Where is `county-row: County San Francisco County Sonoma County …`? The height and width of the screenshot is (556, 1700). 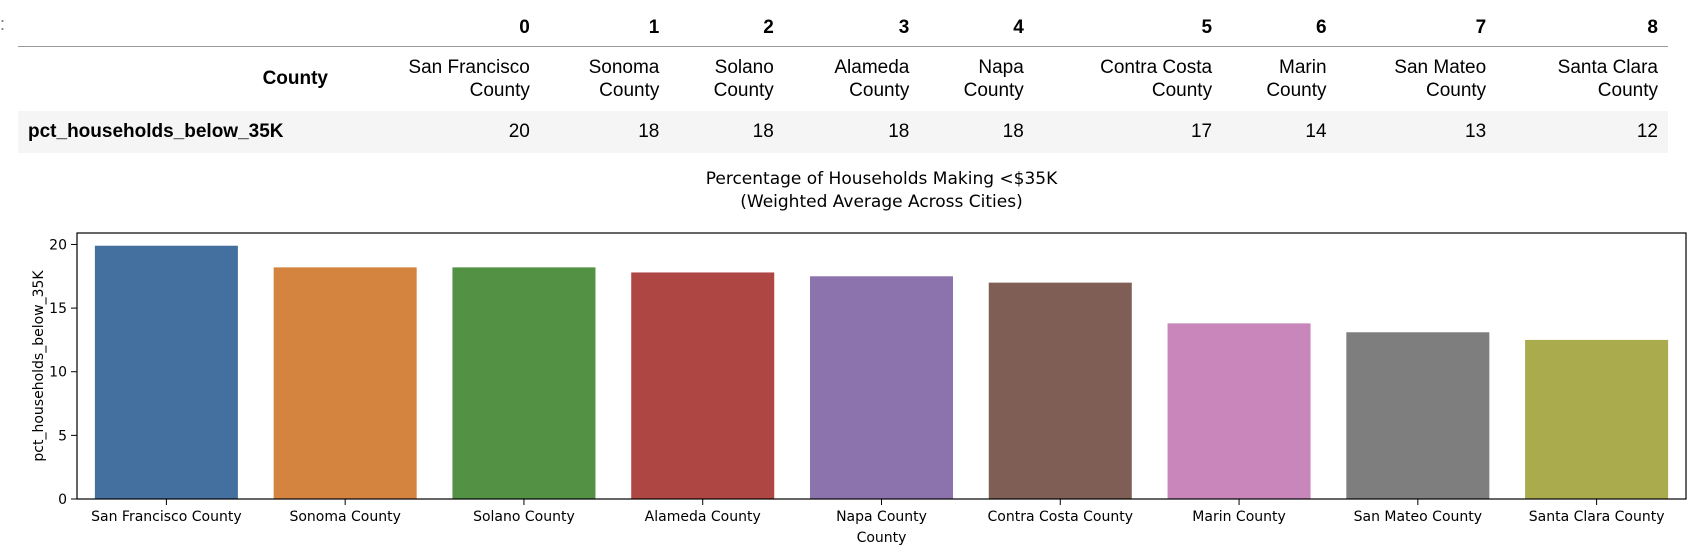
county-row: County San Francisco County Sonoma County … is located at coordinates (843, 79).